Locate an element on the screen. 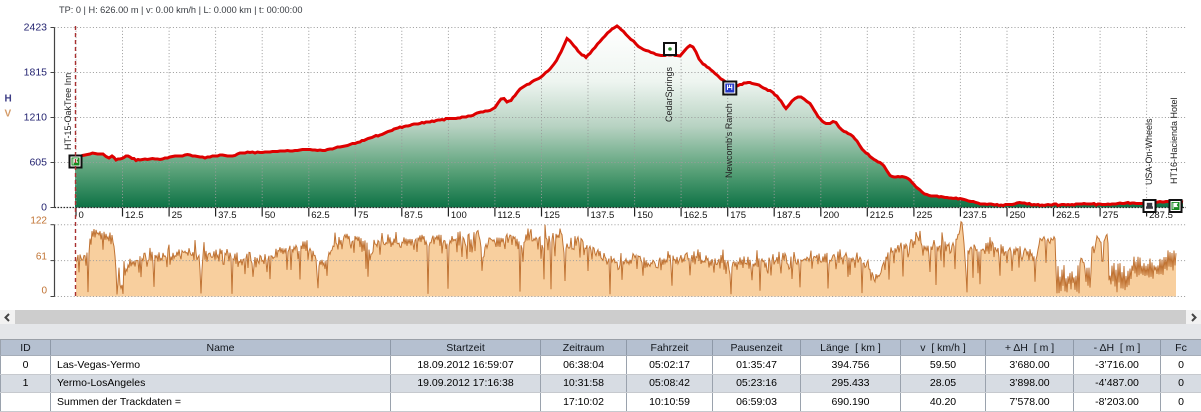 The height and width of the screenshot is (412, 1201). svg-text: 1815 is located at coordinates (36, 73).